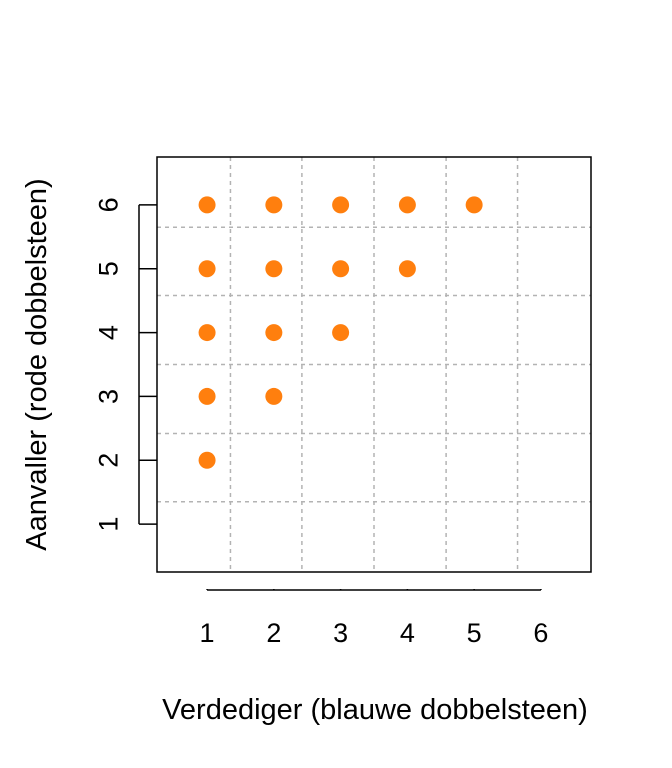 The width and height of the screenshot is (672, 768). I want to click on y-axis: 1 2 3 4 5 6, so click(125, 364).